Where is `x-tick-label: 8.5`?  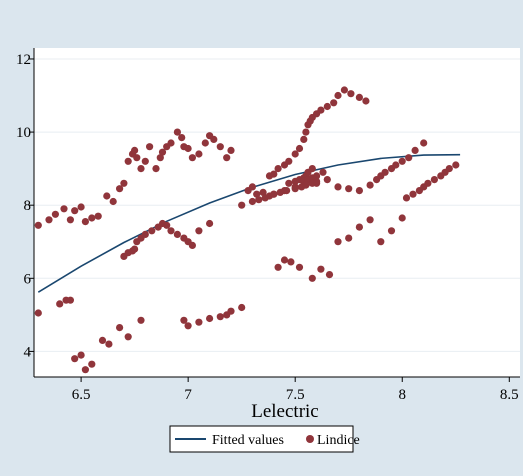
x-tick-label: 8.5 is located at coordinates (509, 395).